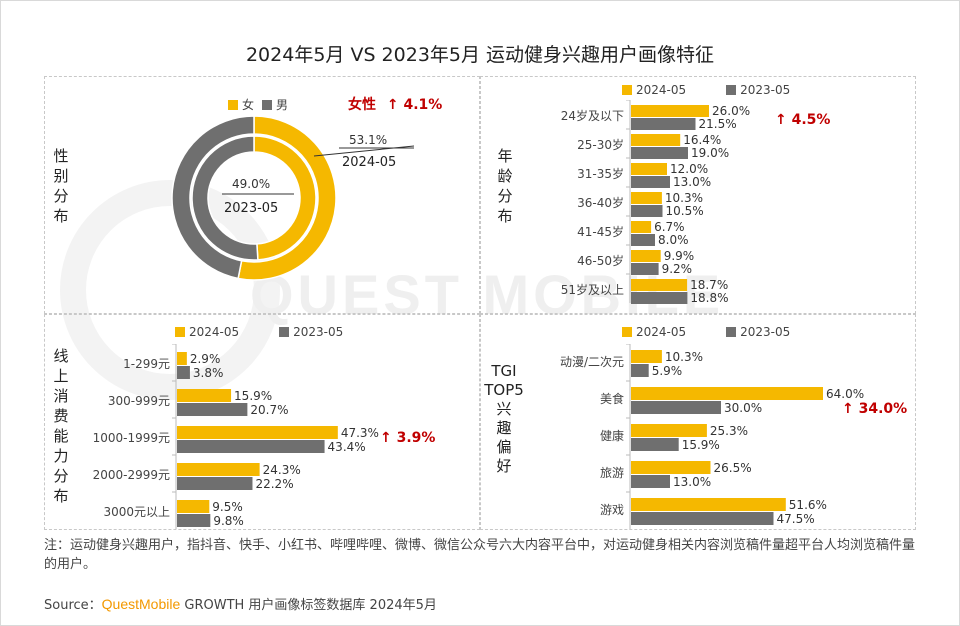 Image resolution: width=960 pixels, height=626 pixels. I want to click on tgi-highlight: ↑ 34.0%, so click(875, 409).